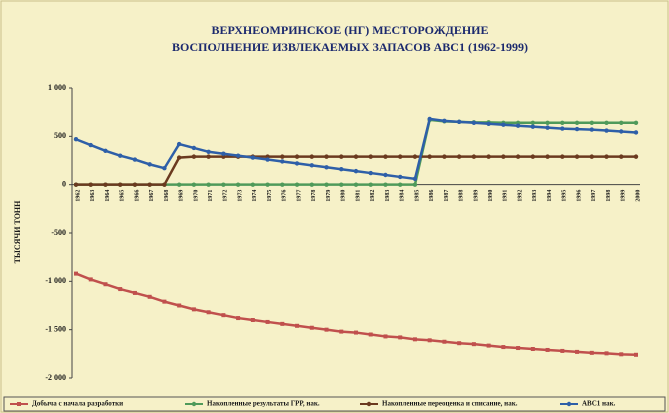 Image resolution: width=669 pixels, height=413 pixels. Describe the element at coordinates (55, 280) in the screenshot. I see `y-tick-label: -1 000` at that location.